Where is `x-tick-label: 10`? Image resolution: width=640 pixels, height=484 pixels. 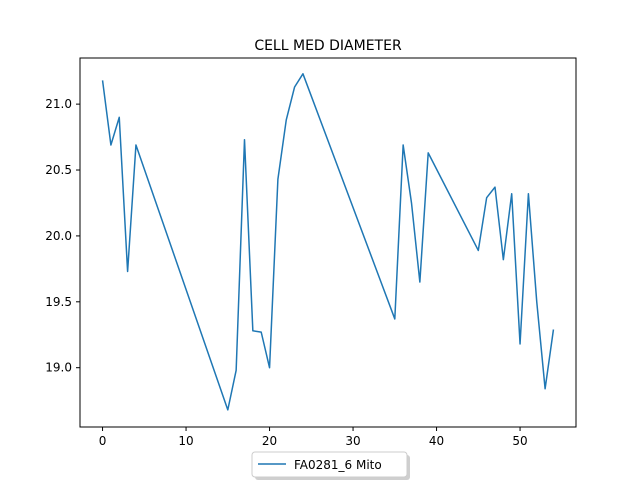 x-tick-label: 10 is located at coordinates (185, 441).